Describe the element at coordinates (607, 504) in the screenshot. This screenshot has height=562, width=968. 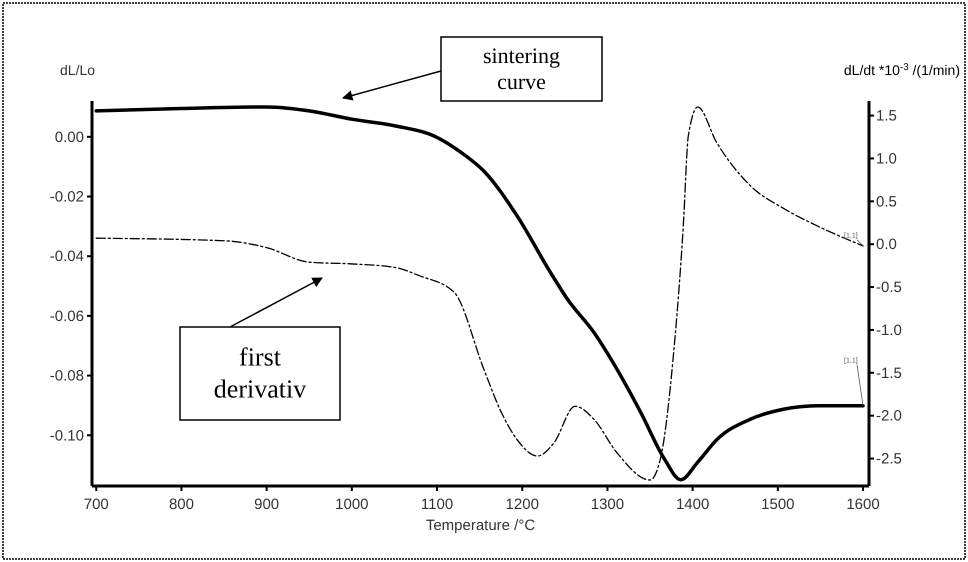
I see `x-tick-label: 1300` at that location.